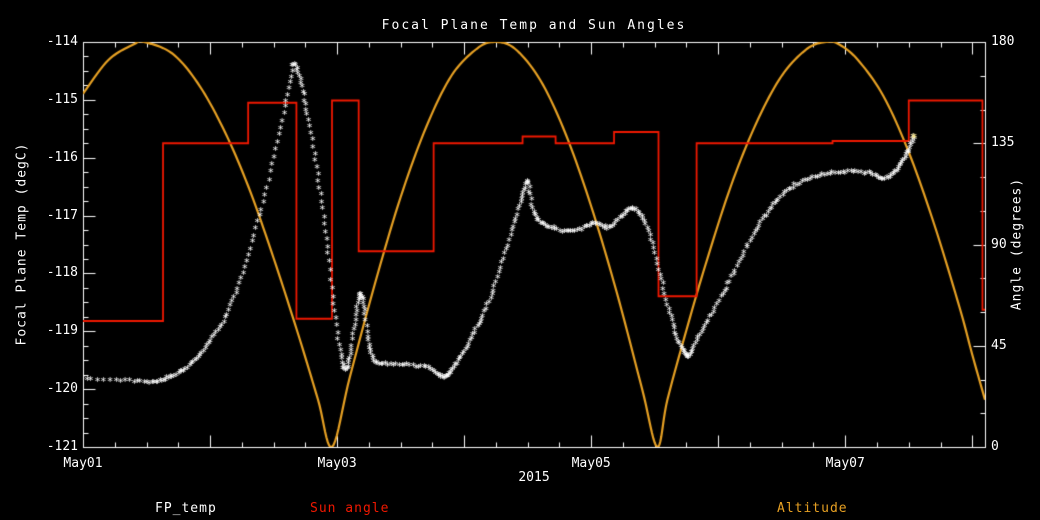 This screenshot has height=520, width=1040. I want to click on left-tick-label: -118, so click(62, 273).